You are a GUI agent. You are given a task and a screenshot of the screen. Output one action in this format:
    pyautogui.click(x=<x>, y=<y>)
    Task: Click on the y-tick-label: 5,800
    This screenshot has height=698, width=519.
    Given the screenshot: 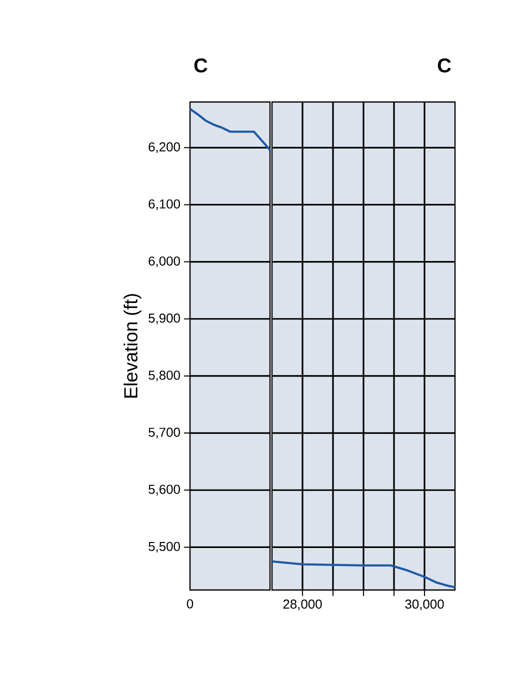 What is the action you would take?
    pyautogui.click(x=164, y=376)
    